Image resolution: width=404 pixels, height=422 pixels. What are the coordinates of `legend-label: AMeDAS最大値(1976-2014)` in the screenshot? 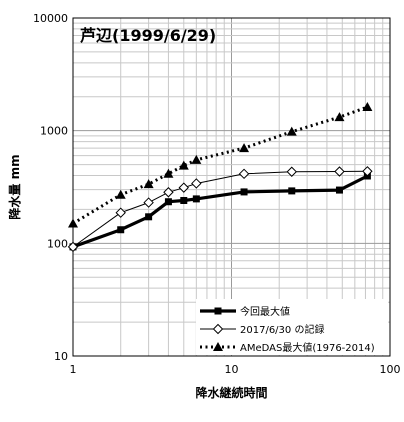 It's located at (307, 347).